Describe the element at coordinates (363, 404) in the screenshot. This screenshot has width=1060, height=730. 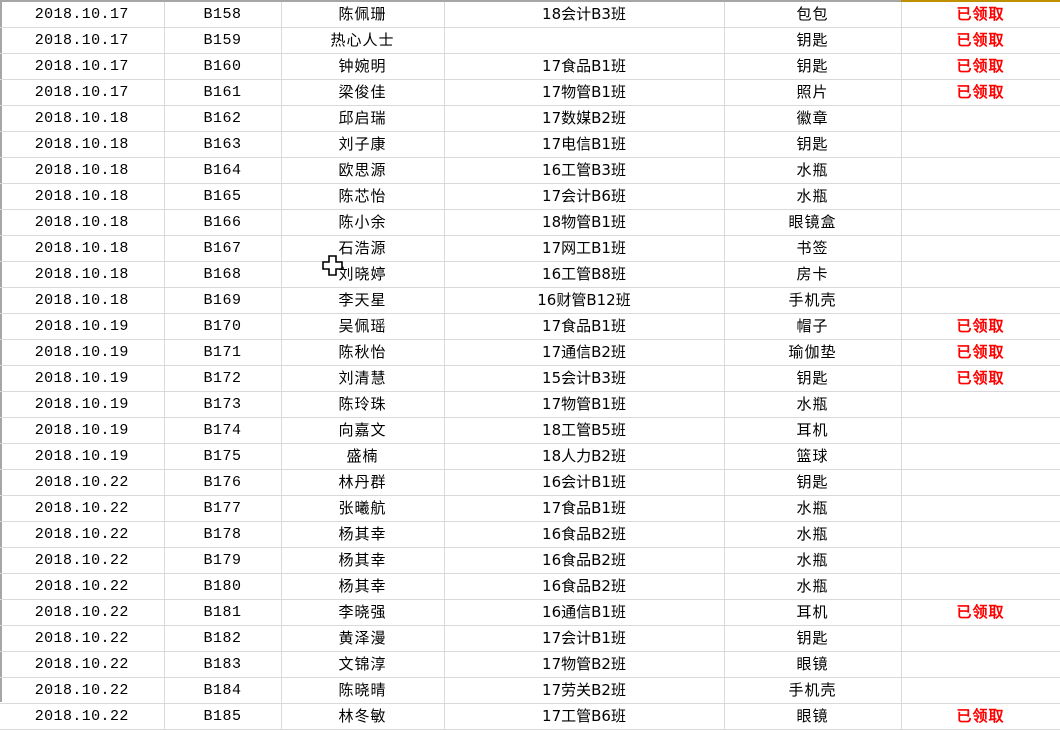
I see `cell-name: 陈玲珠` at that location.